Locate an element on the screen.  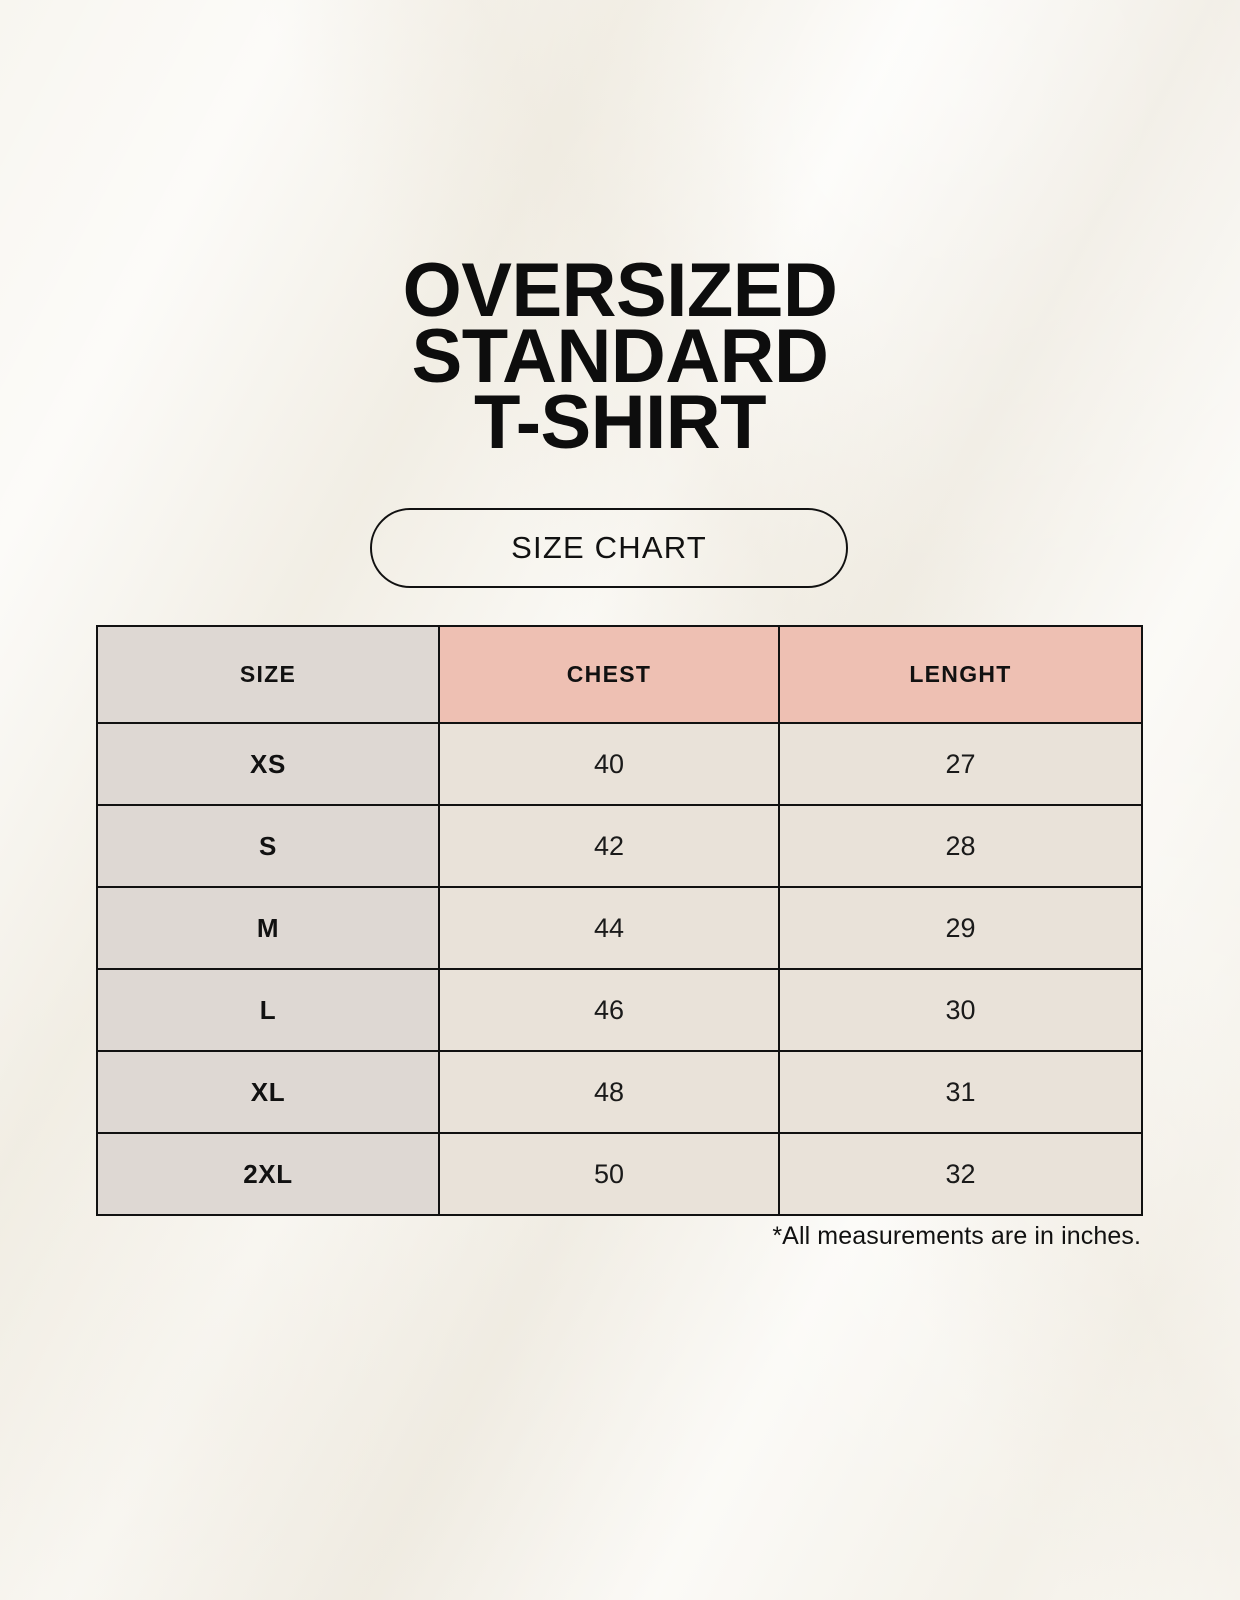
table-header: SIZE CHEST LENGHT is located at coordinates (619, 674).